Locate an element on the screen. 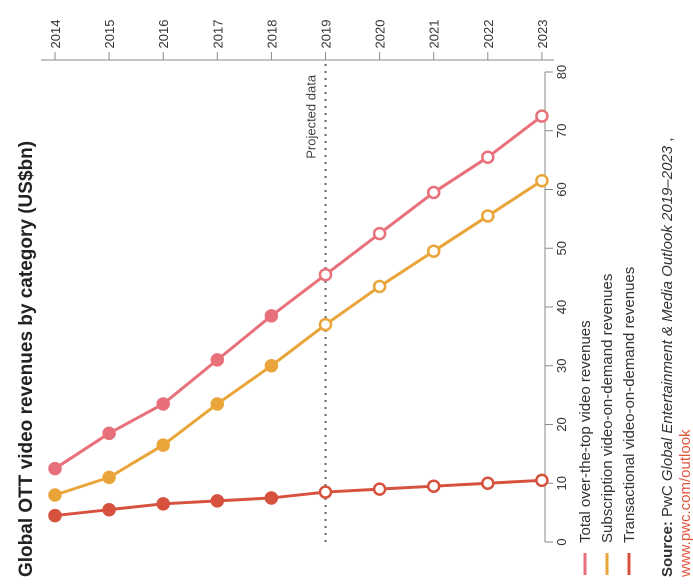 The height and width of the screenshot is (587, 693). value-tick-label: 0 is located at coordinates (561, 541).